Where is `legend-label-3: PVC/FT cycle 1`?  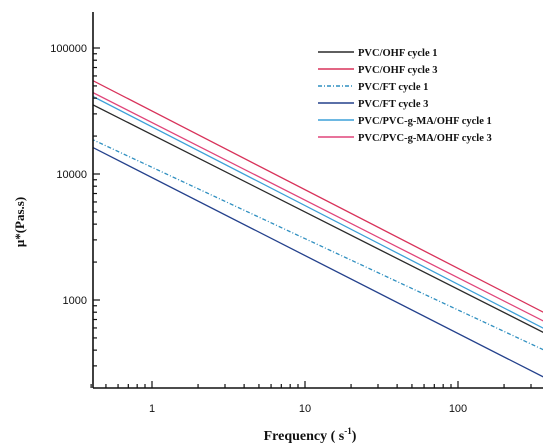 legend-label-3: PVC/FT cycle 1 is located at coordinates (393, 87).